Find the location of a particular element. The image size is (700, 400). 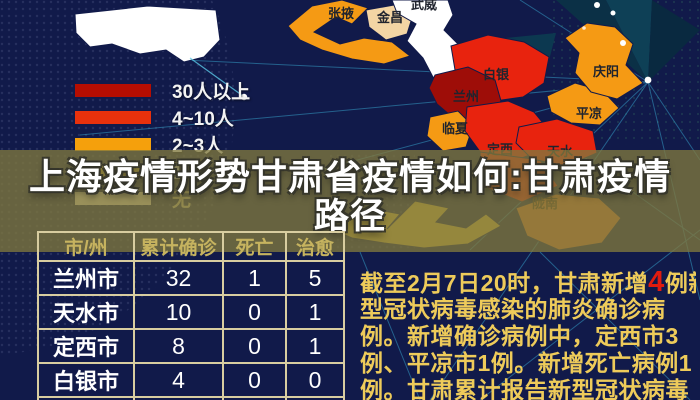

report-line-3: 例。新增确诊病例中，定西市3 is located at coordinates (528, 336).